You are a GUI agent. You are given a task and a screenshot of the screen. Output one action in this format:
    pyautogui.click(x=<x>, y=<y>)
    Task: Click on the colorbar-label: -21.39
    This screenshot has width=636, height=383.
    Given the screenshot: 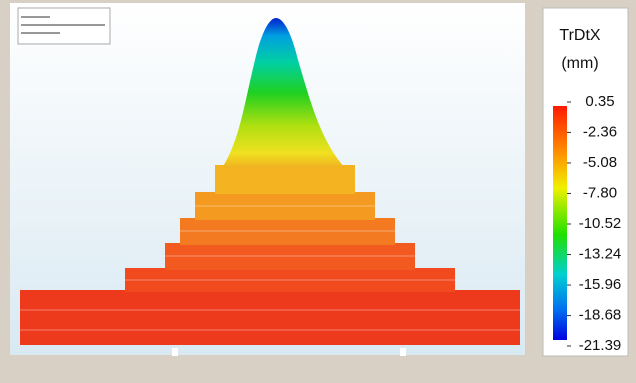 What is the action you would take?
    pyautogui.click(x=600, y=345)
    